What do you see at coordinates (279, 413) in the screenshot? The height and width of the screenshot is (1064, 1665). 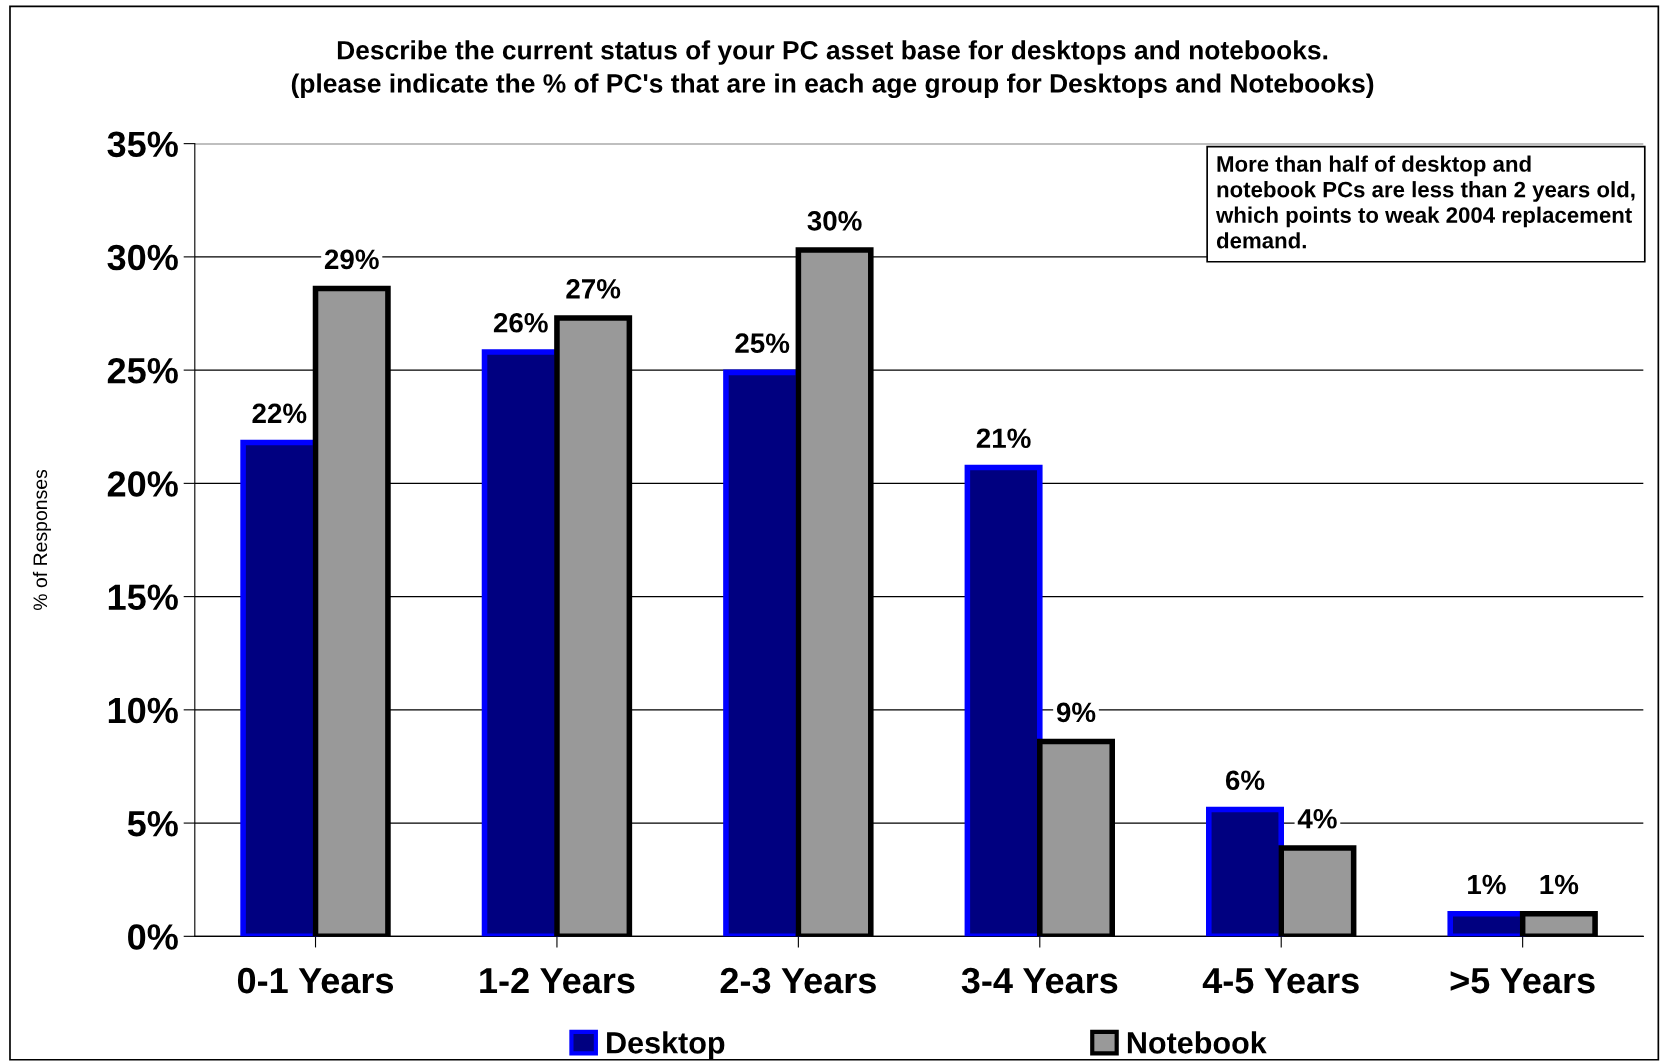 I see `data-label: 22%` at bounding box center [279, 413].